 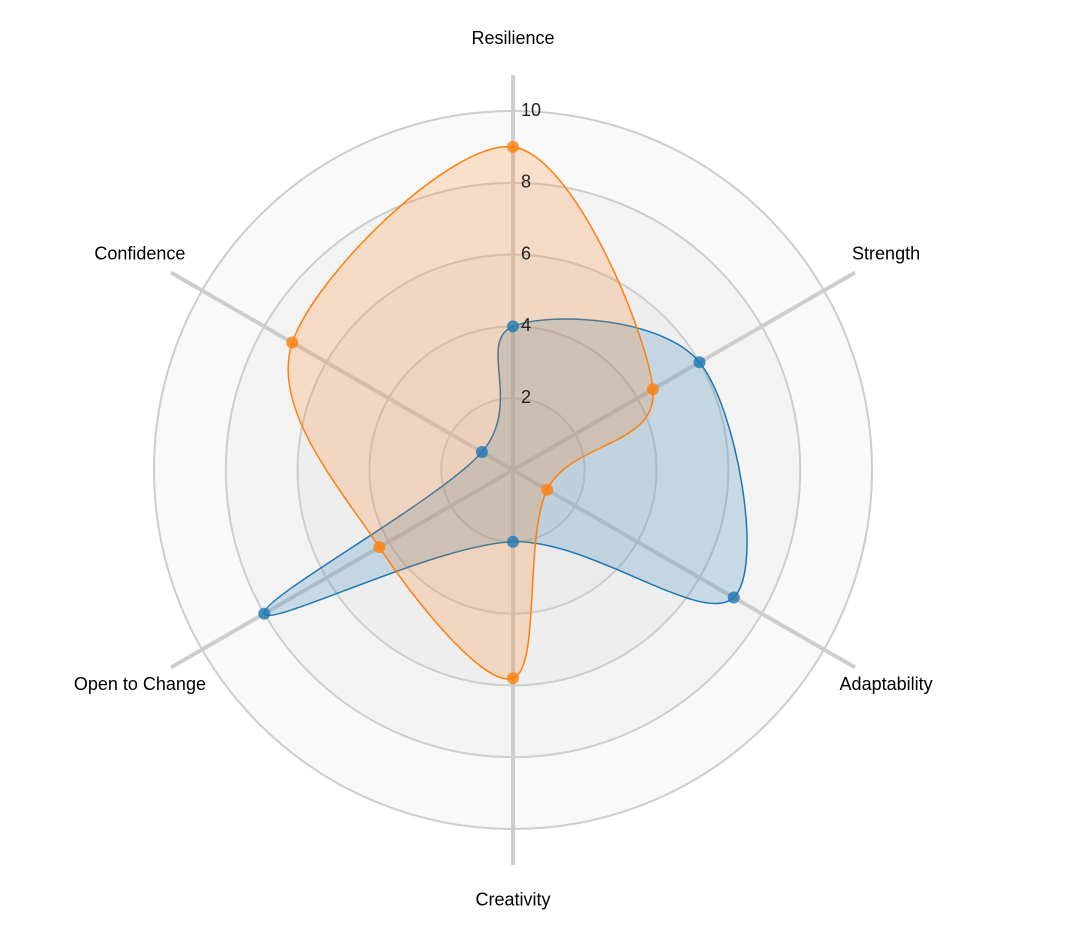 I want to click on tick-label: 6, so click(x=526, y=253).